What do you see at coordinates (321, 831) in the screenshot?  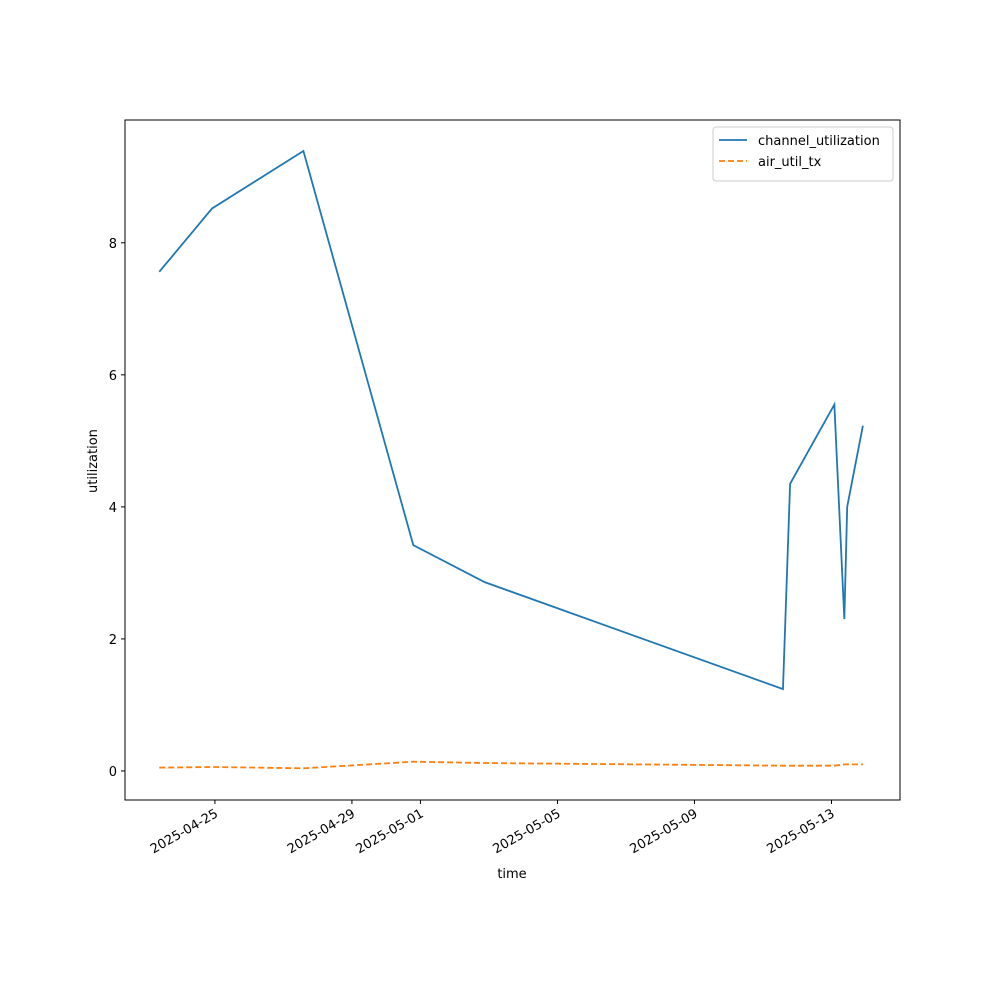 I see `x-tick-label: 2025-04-29` at bounding box center [321, 831].